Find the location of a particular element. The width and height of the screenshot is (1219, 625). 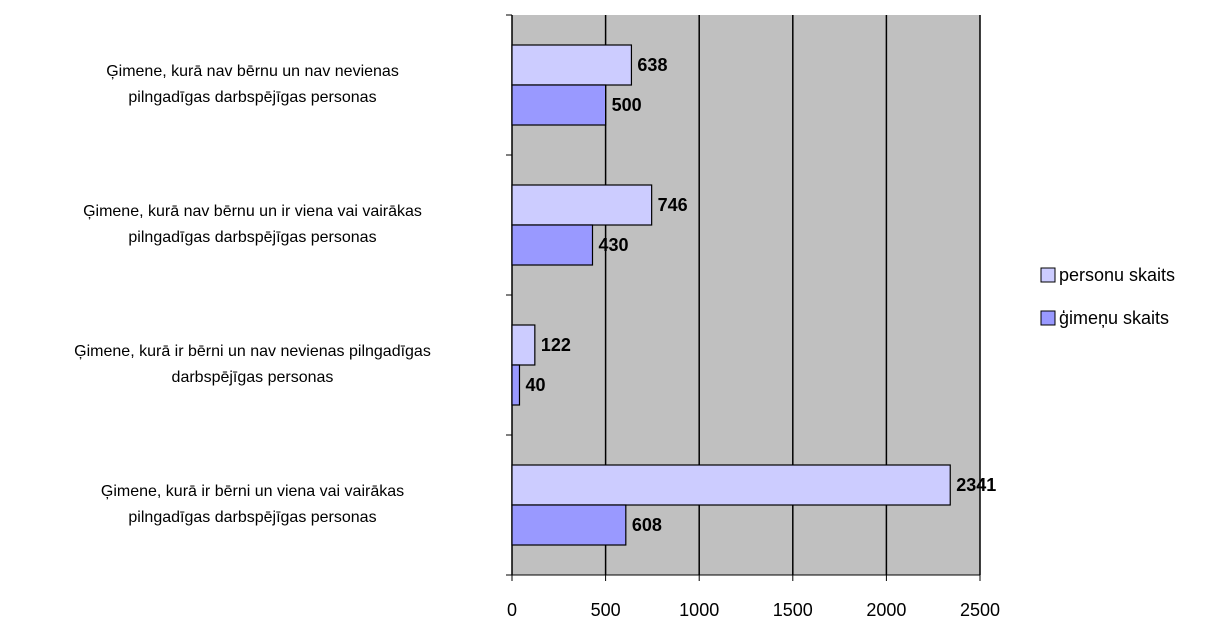

x-tick-label: 1500 is located at coordinates (793, 610).